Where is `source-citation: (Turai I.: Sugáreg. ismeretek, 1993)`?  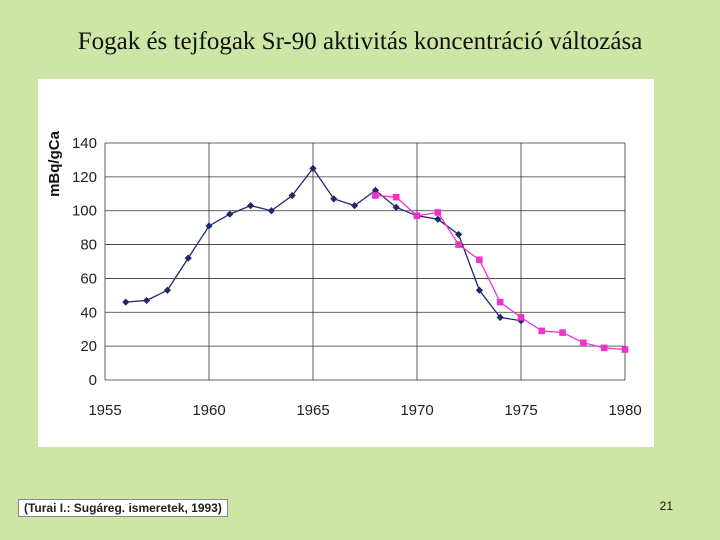 source-citation: (Turai I.: Sugáreg. ismeretek, 1993) is located at coordinates (123, 508).